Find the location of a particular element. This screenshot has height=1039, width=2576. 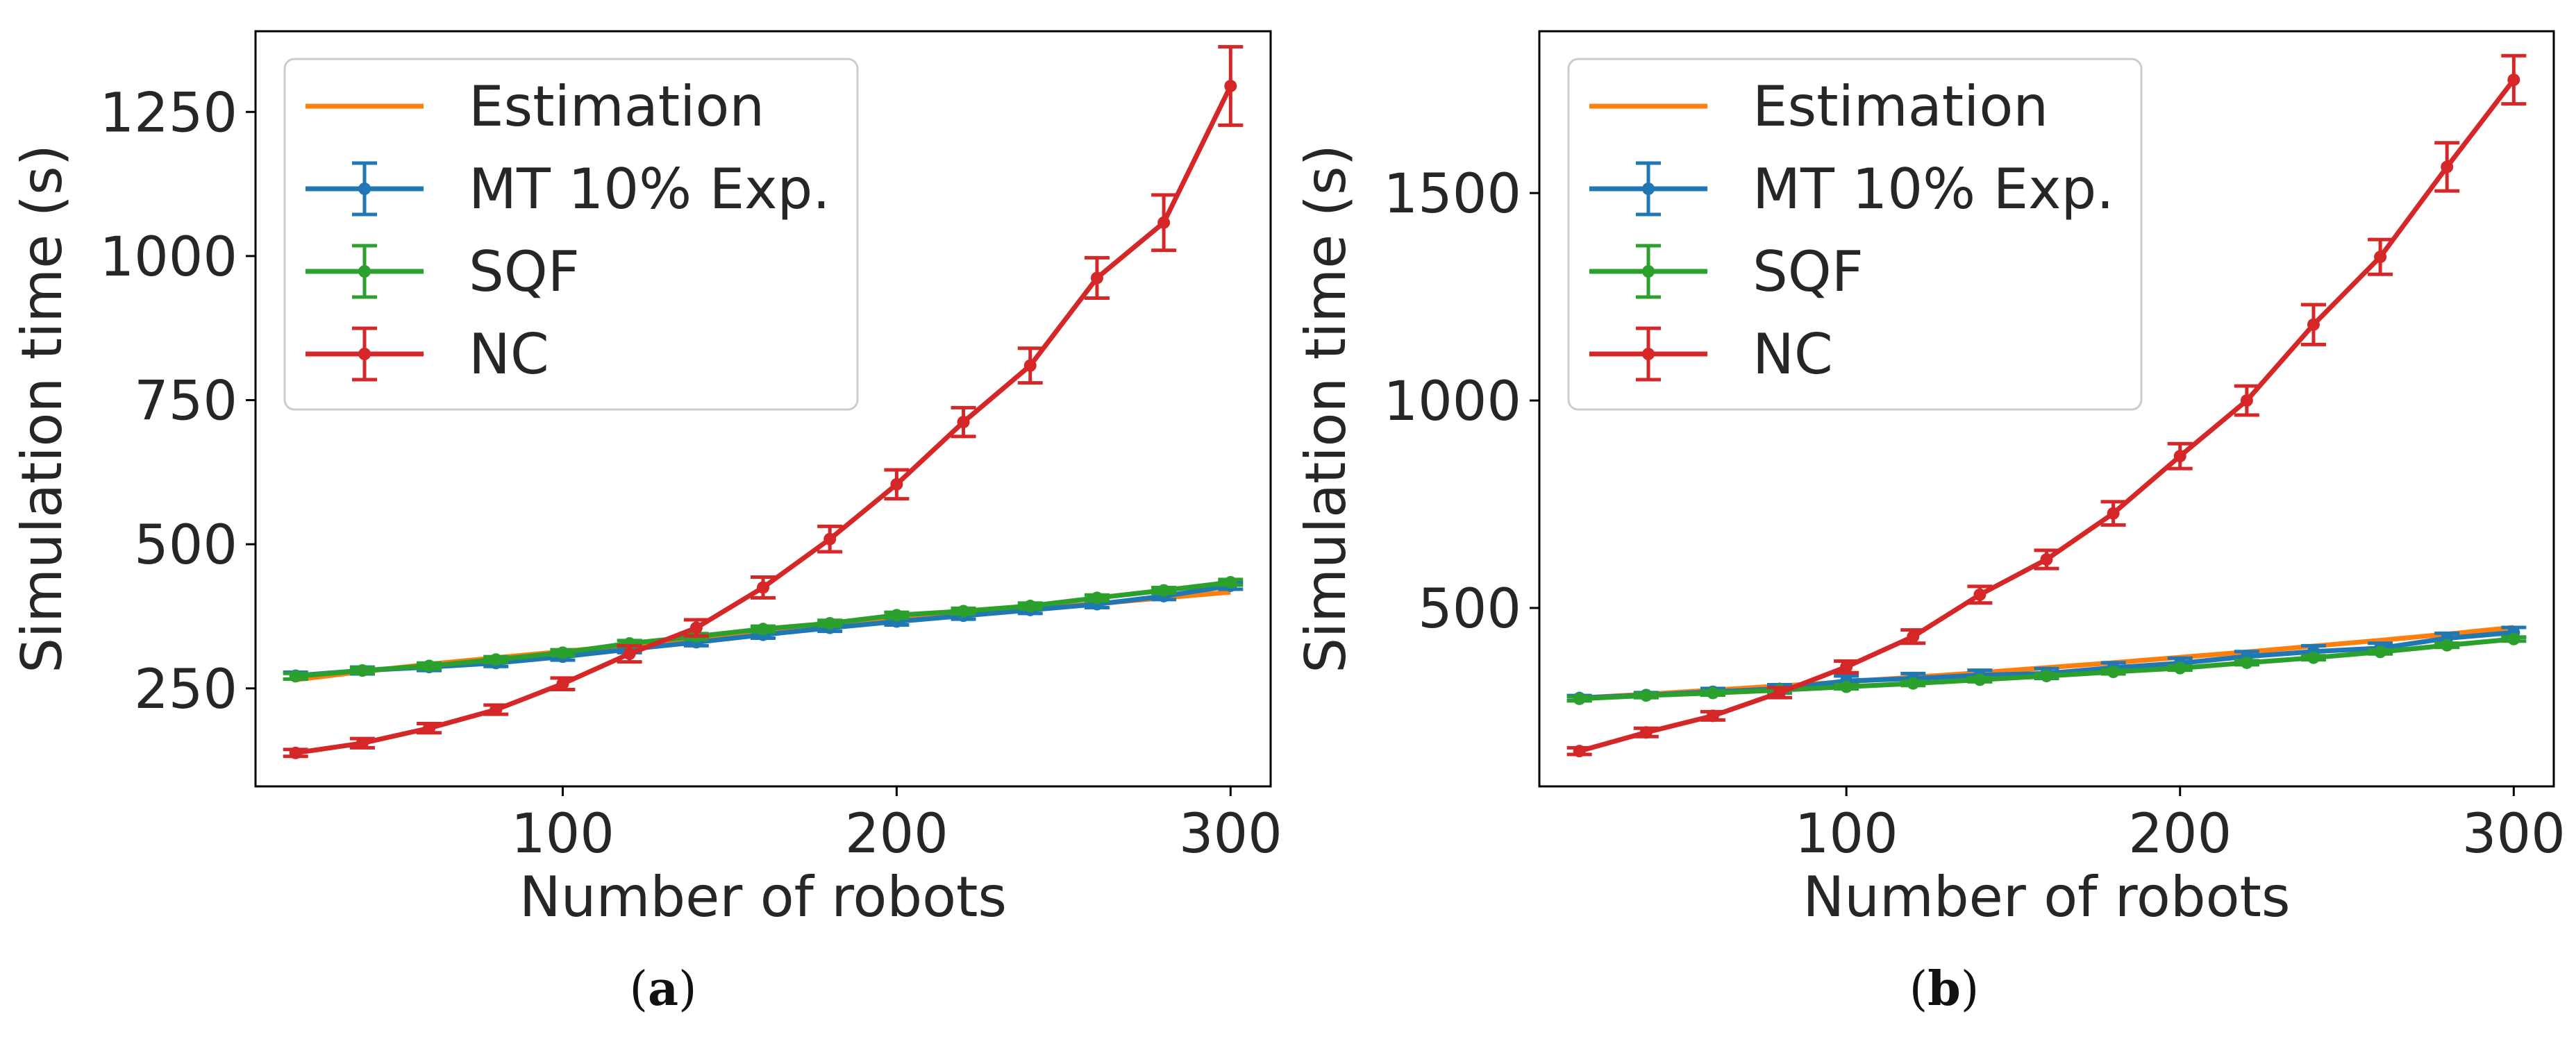

chart-a-legend-label: Estimation is located at coordinates (616, 106).